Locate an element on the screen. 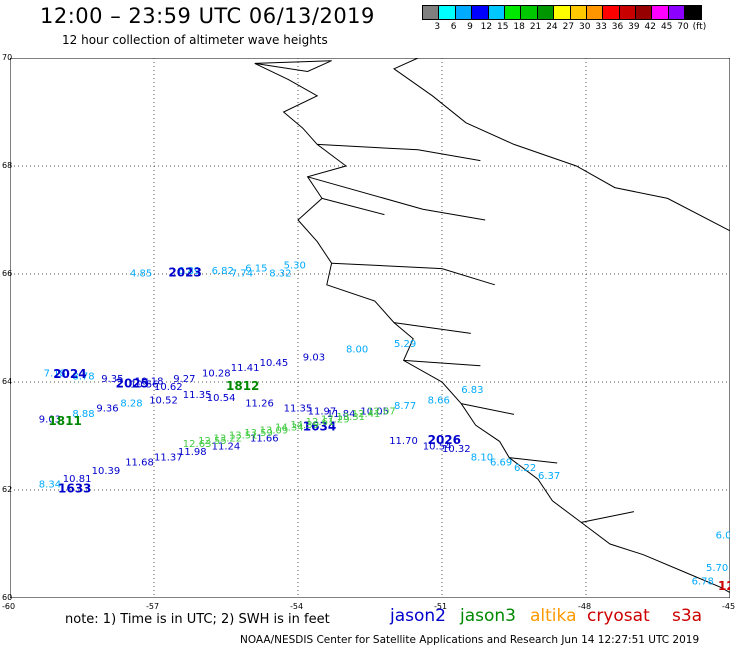 Image resolution: width=740 pixels, height=650 pixels. pass-id-label: 1634 is located at coordinates (319, 427).